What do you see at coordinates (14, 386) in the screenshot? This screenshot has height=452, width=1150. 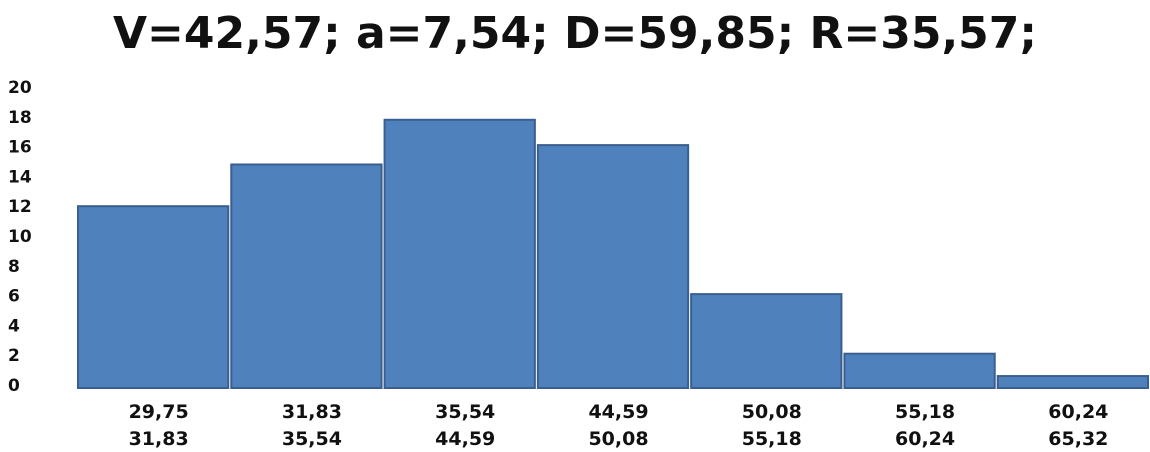 I see `y-tick-label: 0` at bounding box center [14, 386].